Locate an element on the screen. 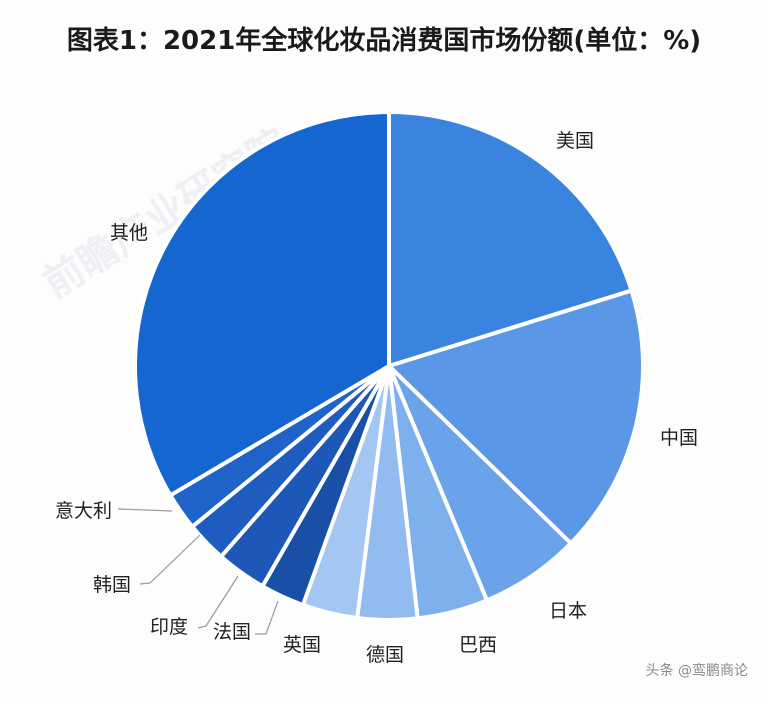  source-watermark: 头条 @鸾鹏商论 is located at coordinates (696, 671).